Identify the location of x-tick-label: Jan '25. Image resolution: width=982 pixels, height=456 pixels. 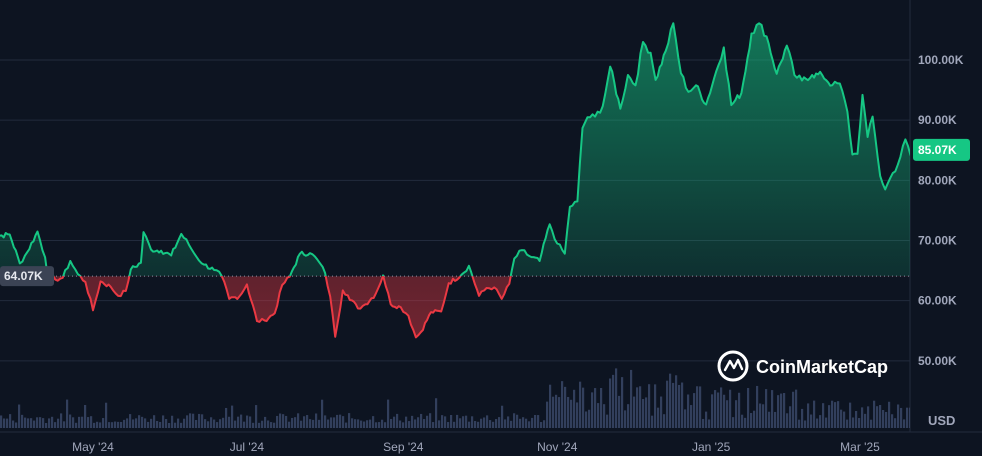
(711, 447).